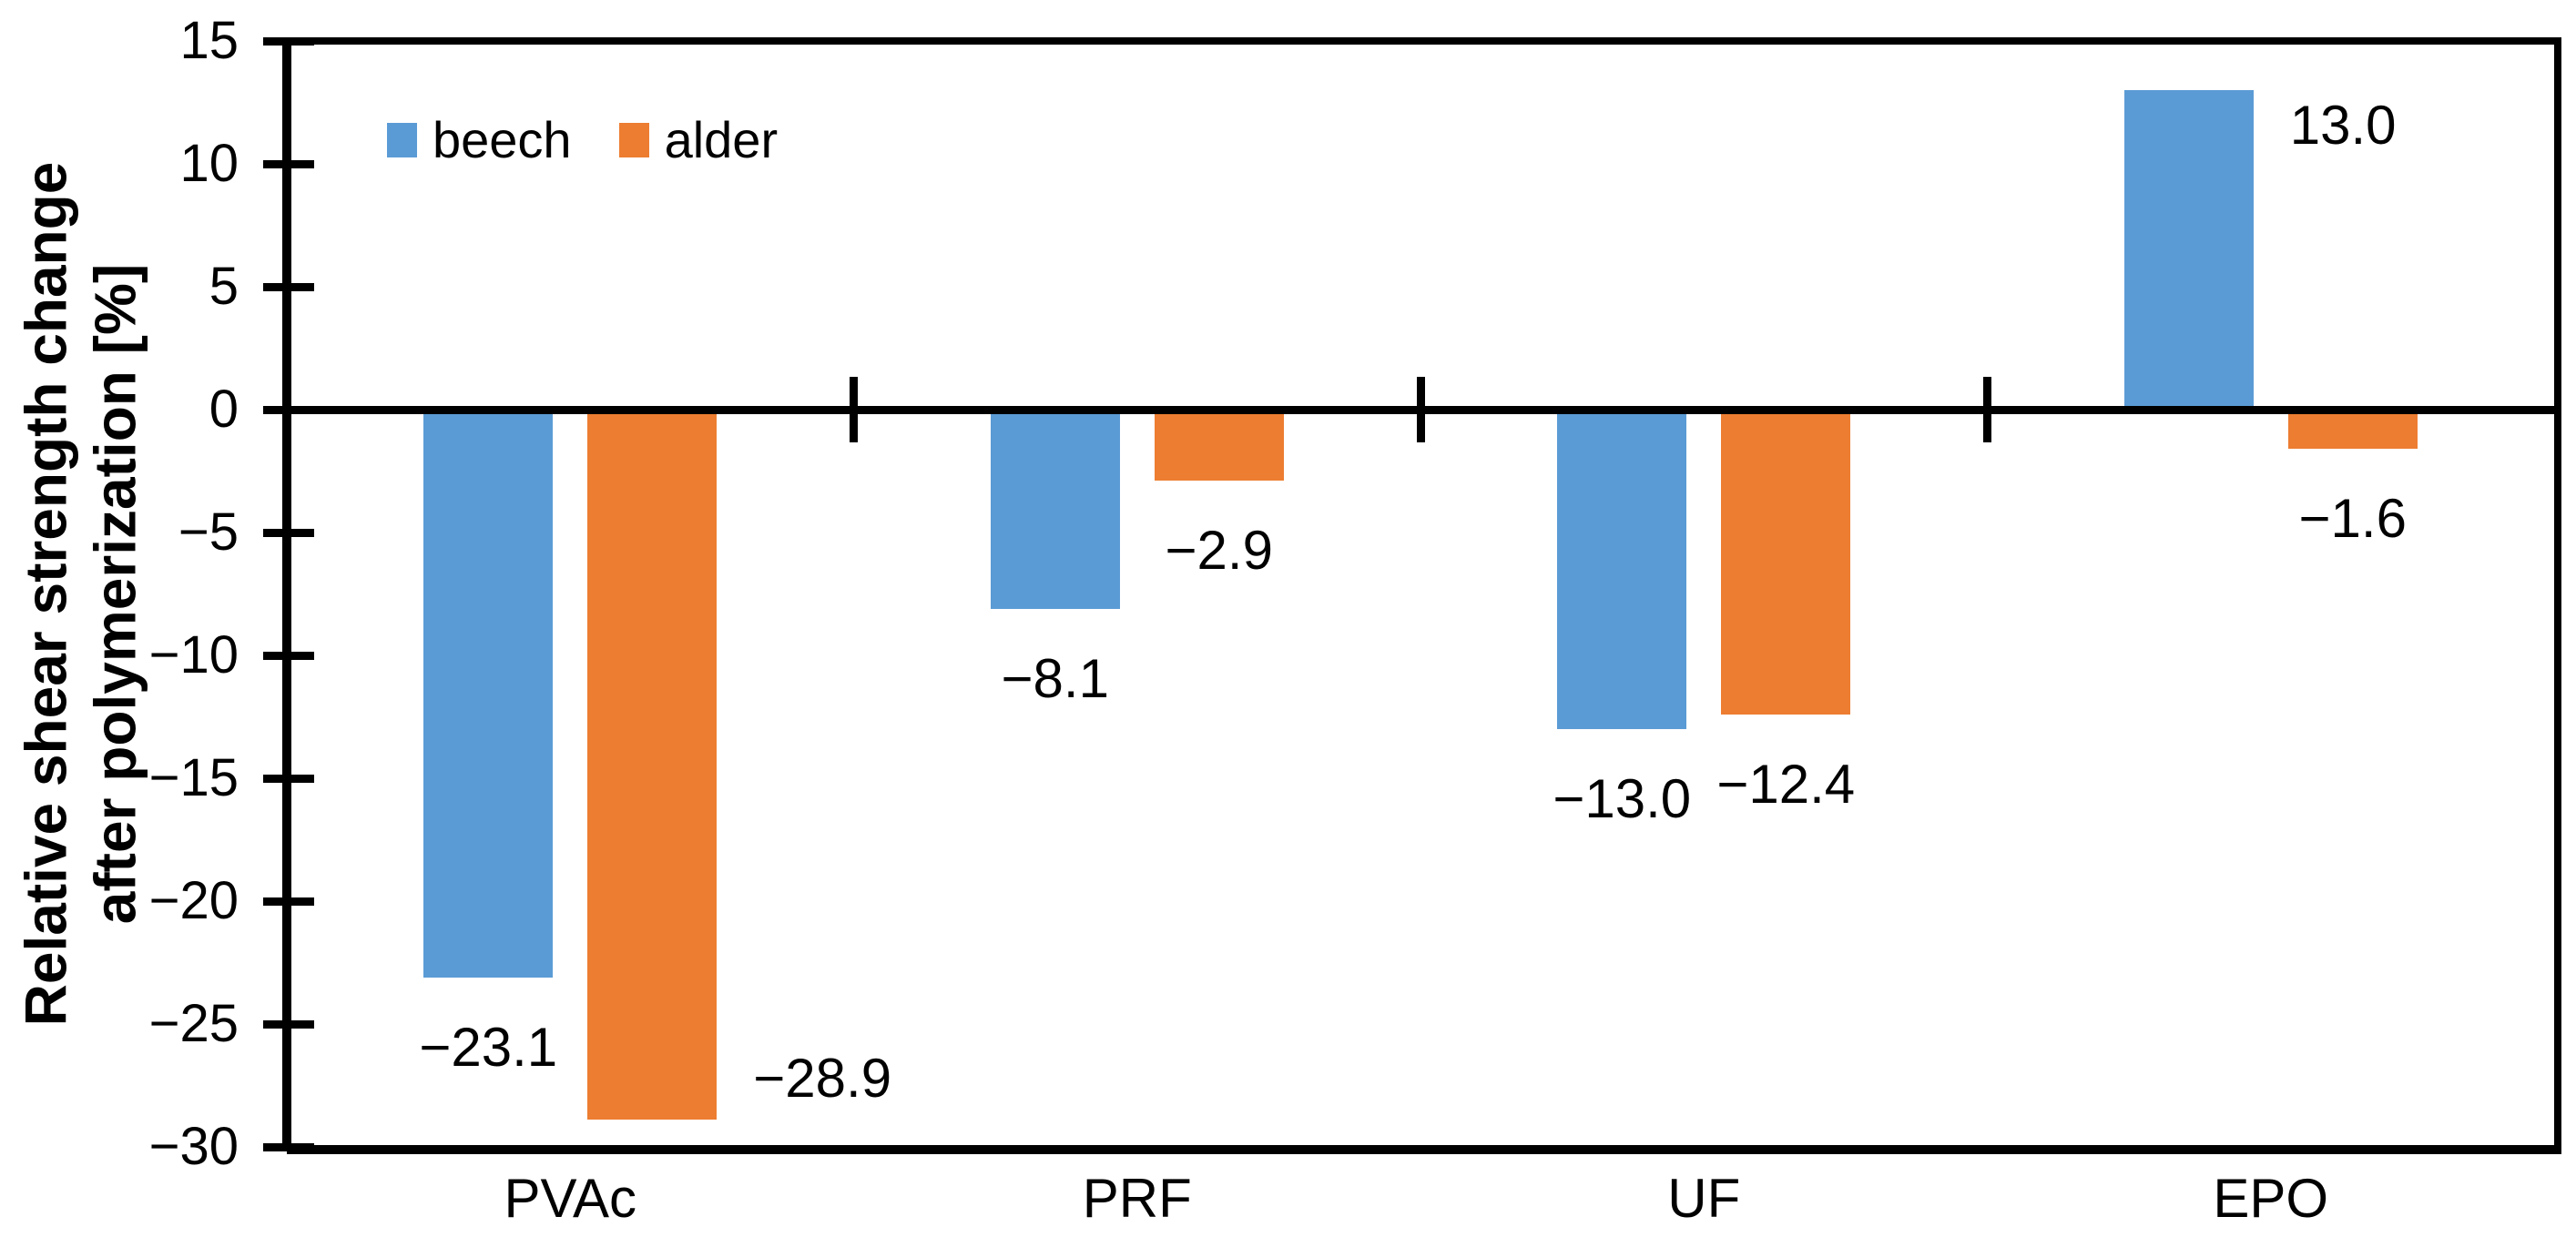 This screenshot has width=2576, height=1237. What do you see at coordinates (1622, 799) in the screenshot?
I see `data-label-beech-UF: −13.0` at bounding box center [1622, 799].